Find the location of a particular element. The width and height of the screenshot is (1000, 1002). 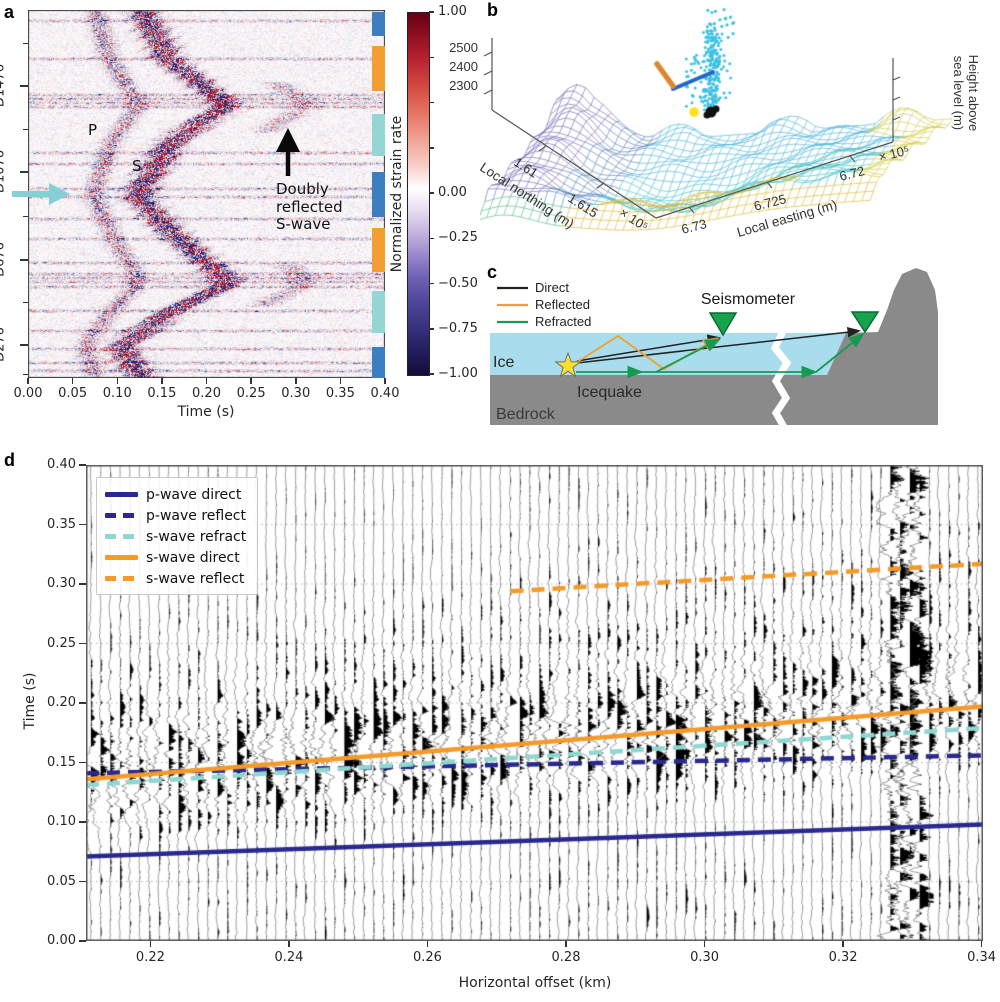

legend-item: p-wave direct is located at coordinates (177, 494).